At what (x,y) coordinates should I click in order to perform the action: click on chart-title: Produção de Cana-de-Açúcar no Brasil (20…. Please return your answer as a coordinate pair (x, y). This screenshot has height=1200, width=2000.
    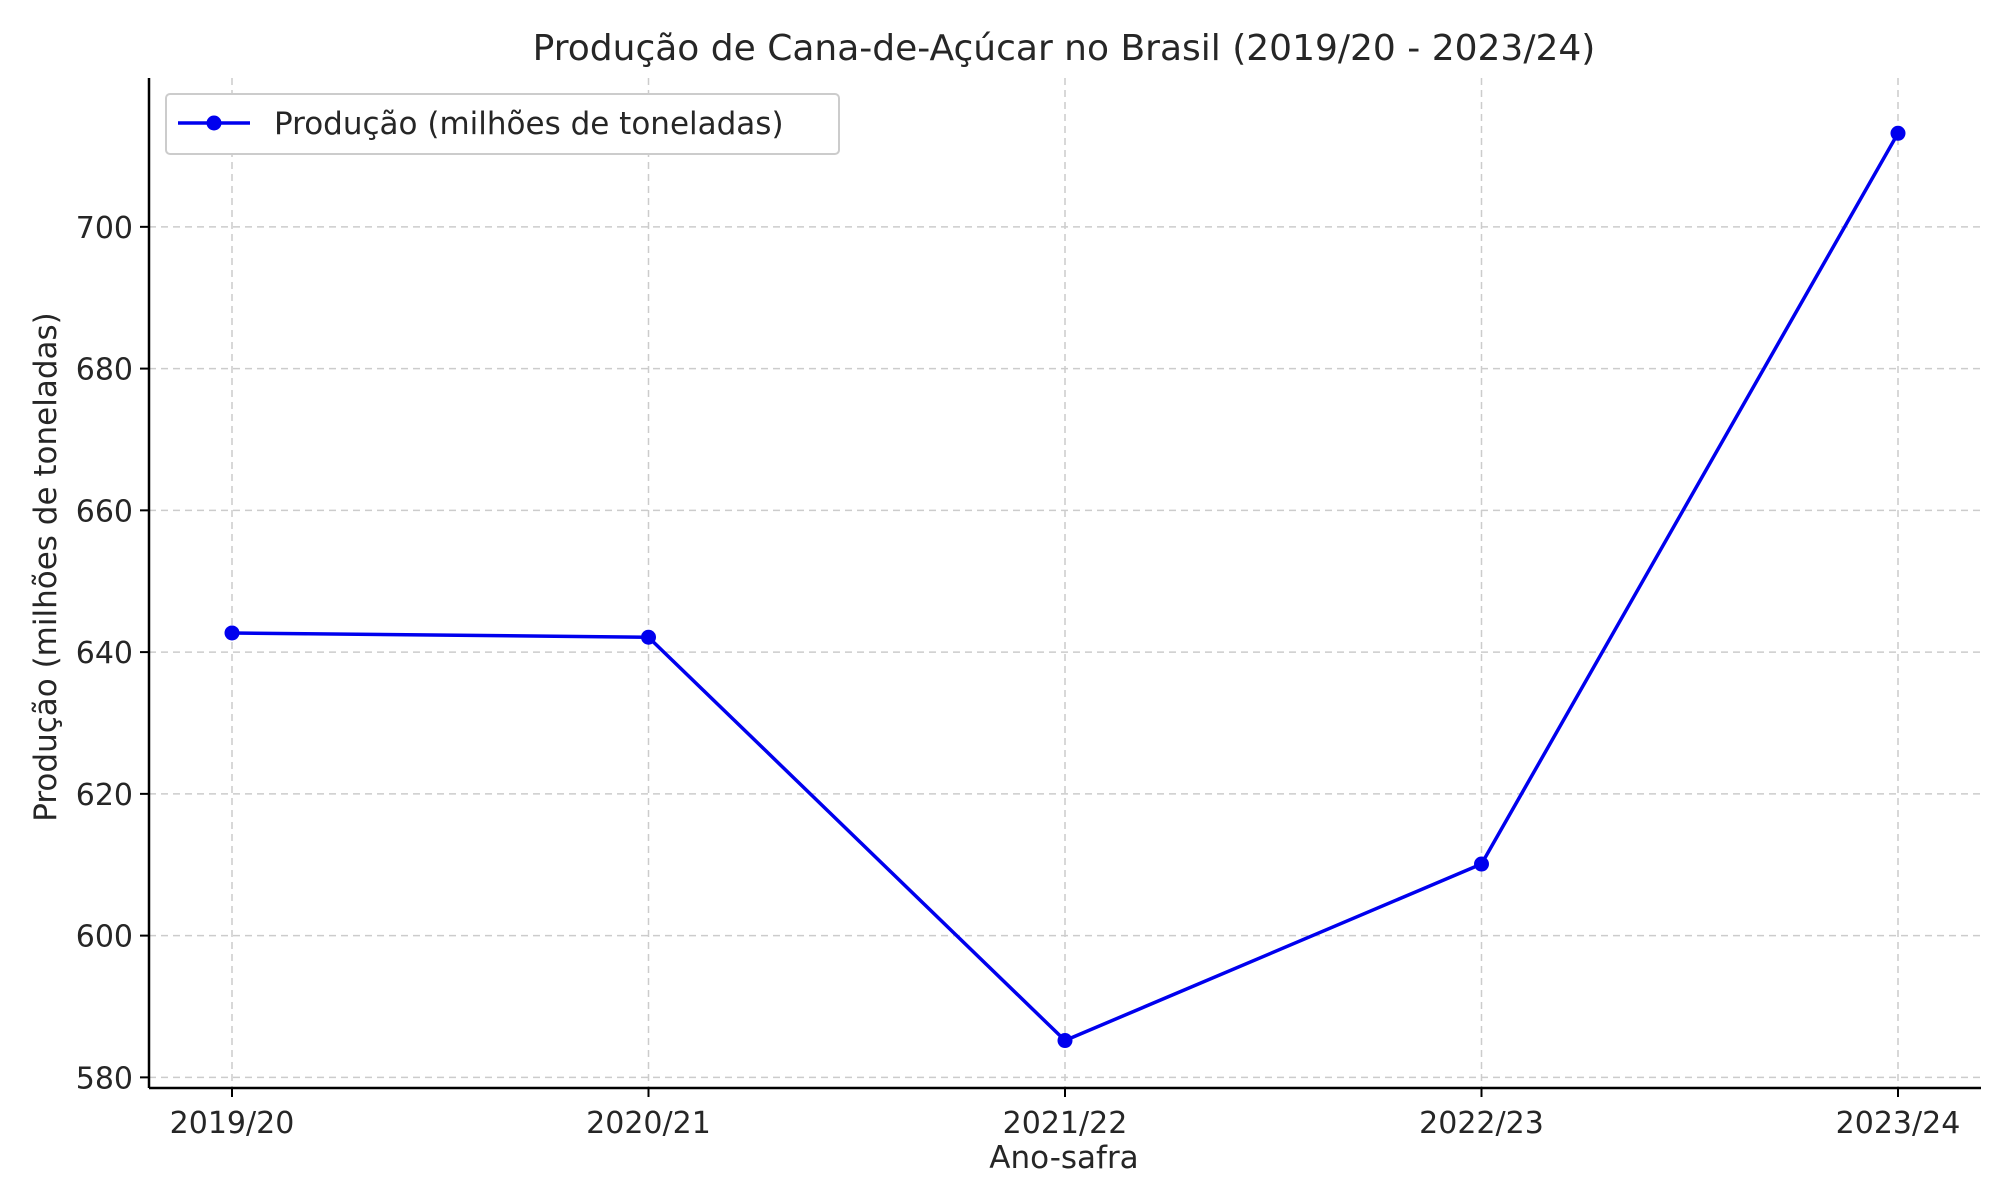
    Looking at the image, I should click on (1064, 48).